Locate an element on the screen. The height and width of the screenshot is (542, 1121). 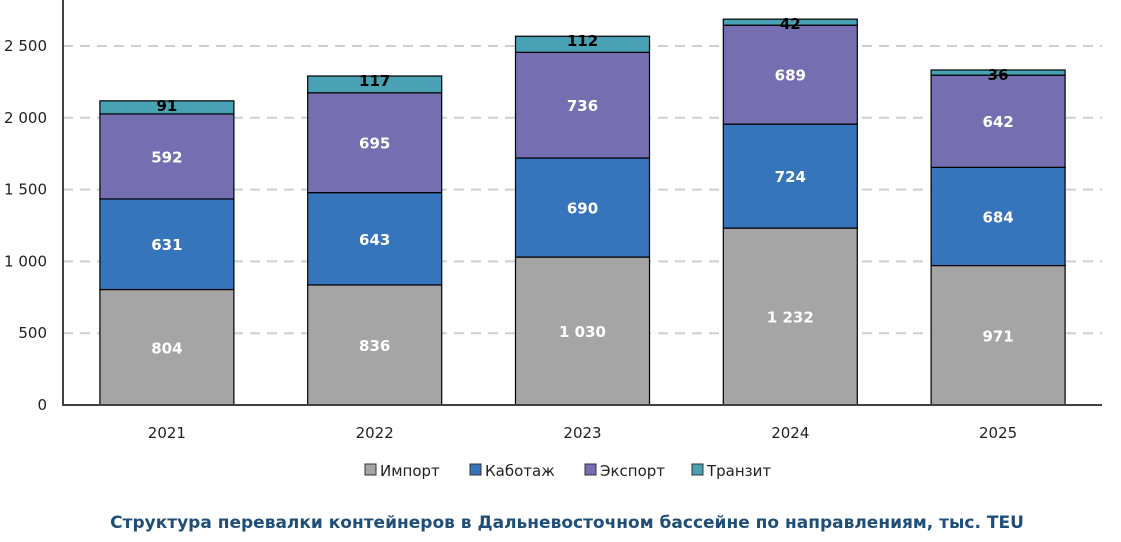
data-label: 91 is located at coordinates (166, 106).